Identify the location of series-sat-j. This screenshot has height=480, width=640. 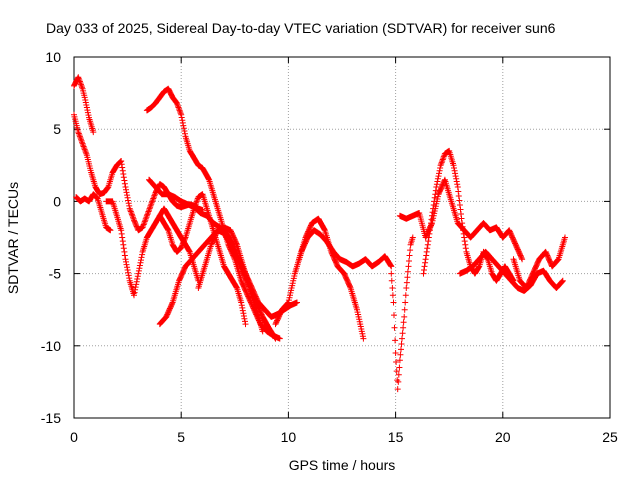
(333, 277).